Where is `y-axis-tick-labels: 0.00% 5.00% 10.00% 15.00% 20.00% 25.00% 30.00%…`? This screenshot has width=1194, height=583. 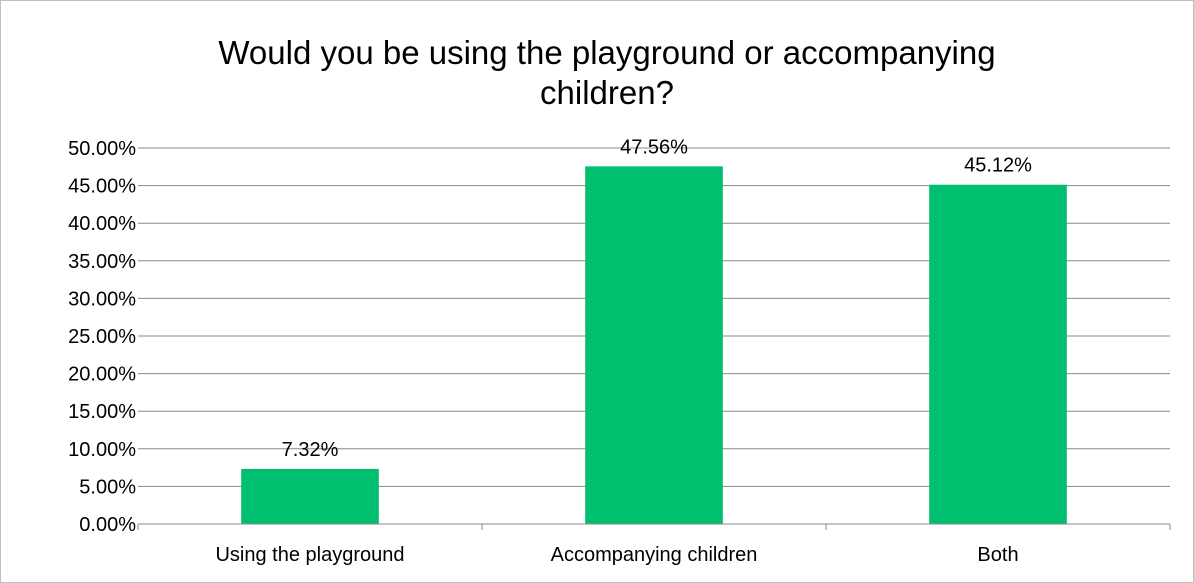 y-axis-tick-labels: 0.00% 5.00% 10.00% 15.00% 20.00% 25.00% 30.00%… is located at coordinates (102, 337).